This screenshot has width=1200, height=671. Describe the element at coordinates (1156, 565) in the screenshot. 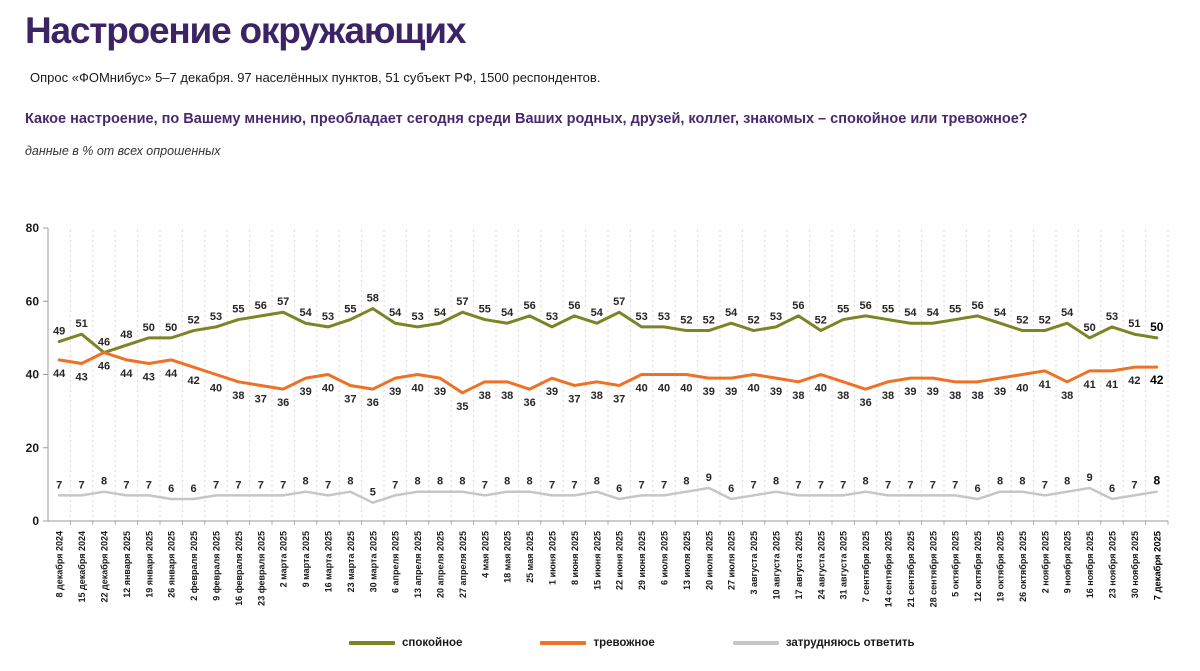

I see `svg-text: 7 декабря 2025` at that location.